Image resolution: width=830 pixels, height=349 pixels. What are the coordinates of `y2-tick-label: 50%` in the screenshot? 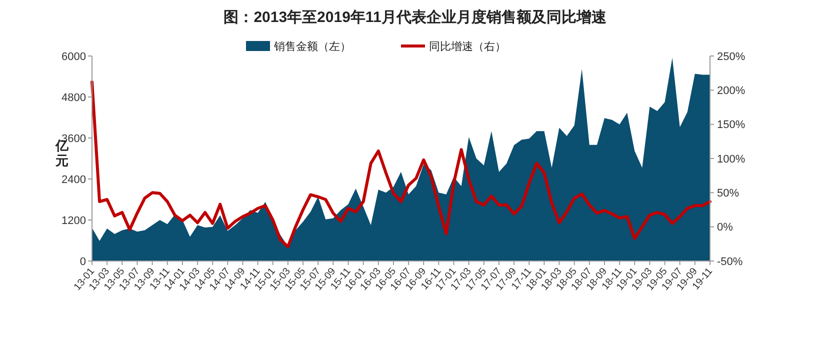 It's located at (728, 194).